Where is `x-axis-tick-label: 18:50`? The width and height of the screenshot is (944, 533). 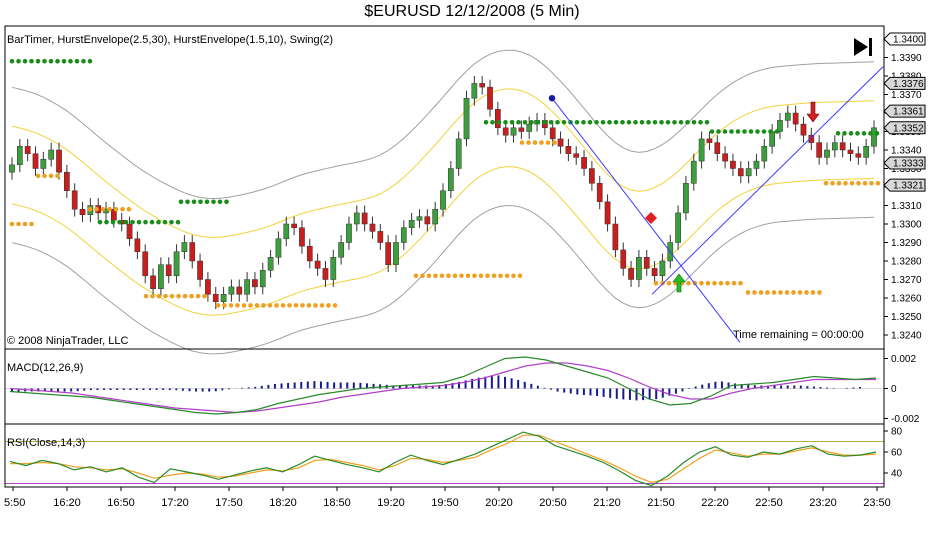
x-axis-tick-label: 18:50 is located at coordinates (337, 503).